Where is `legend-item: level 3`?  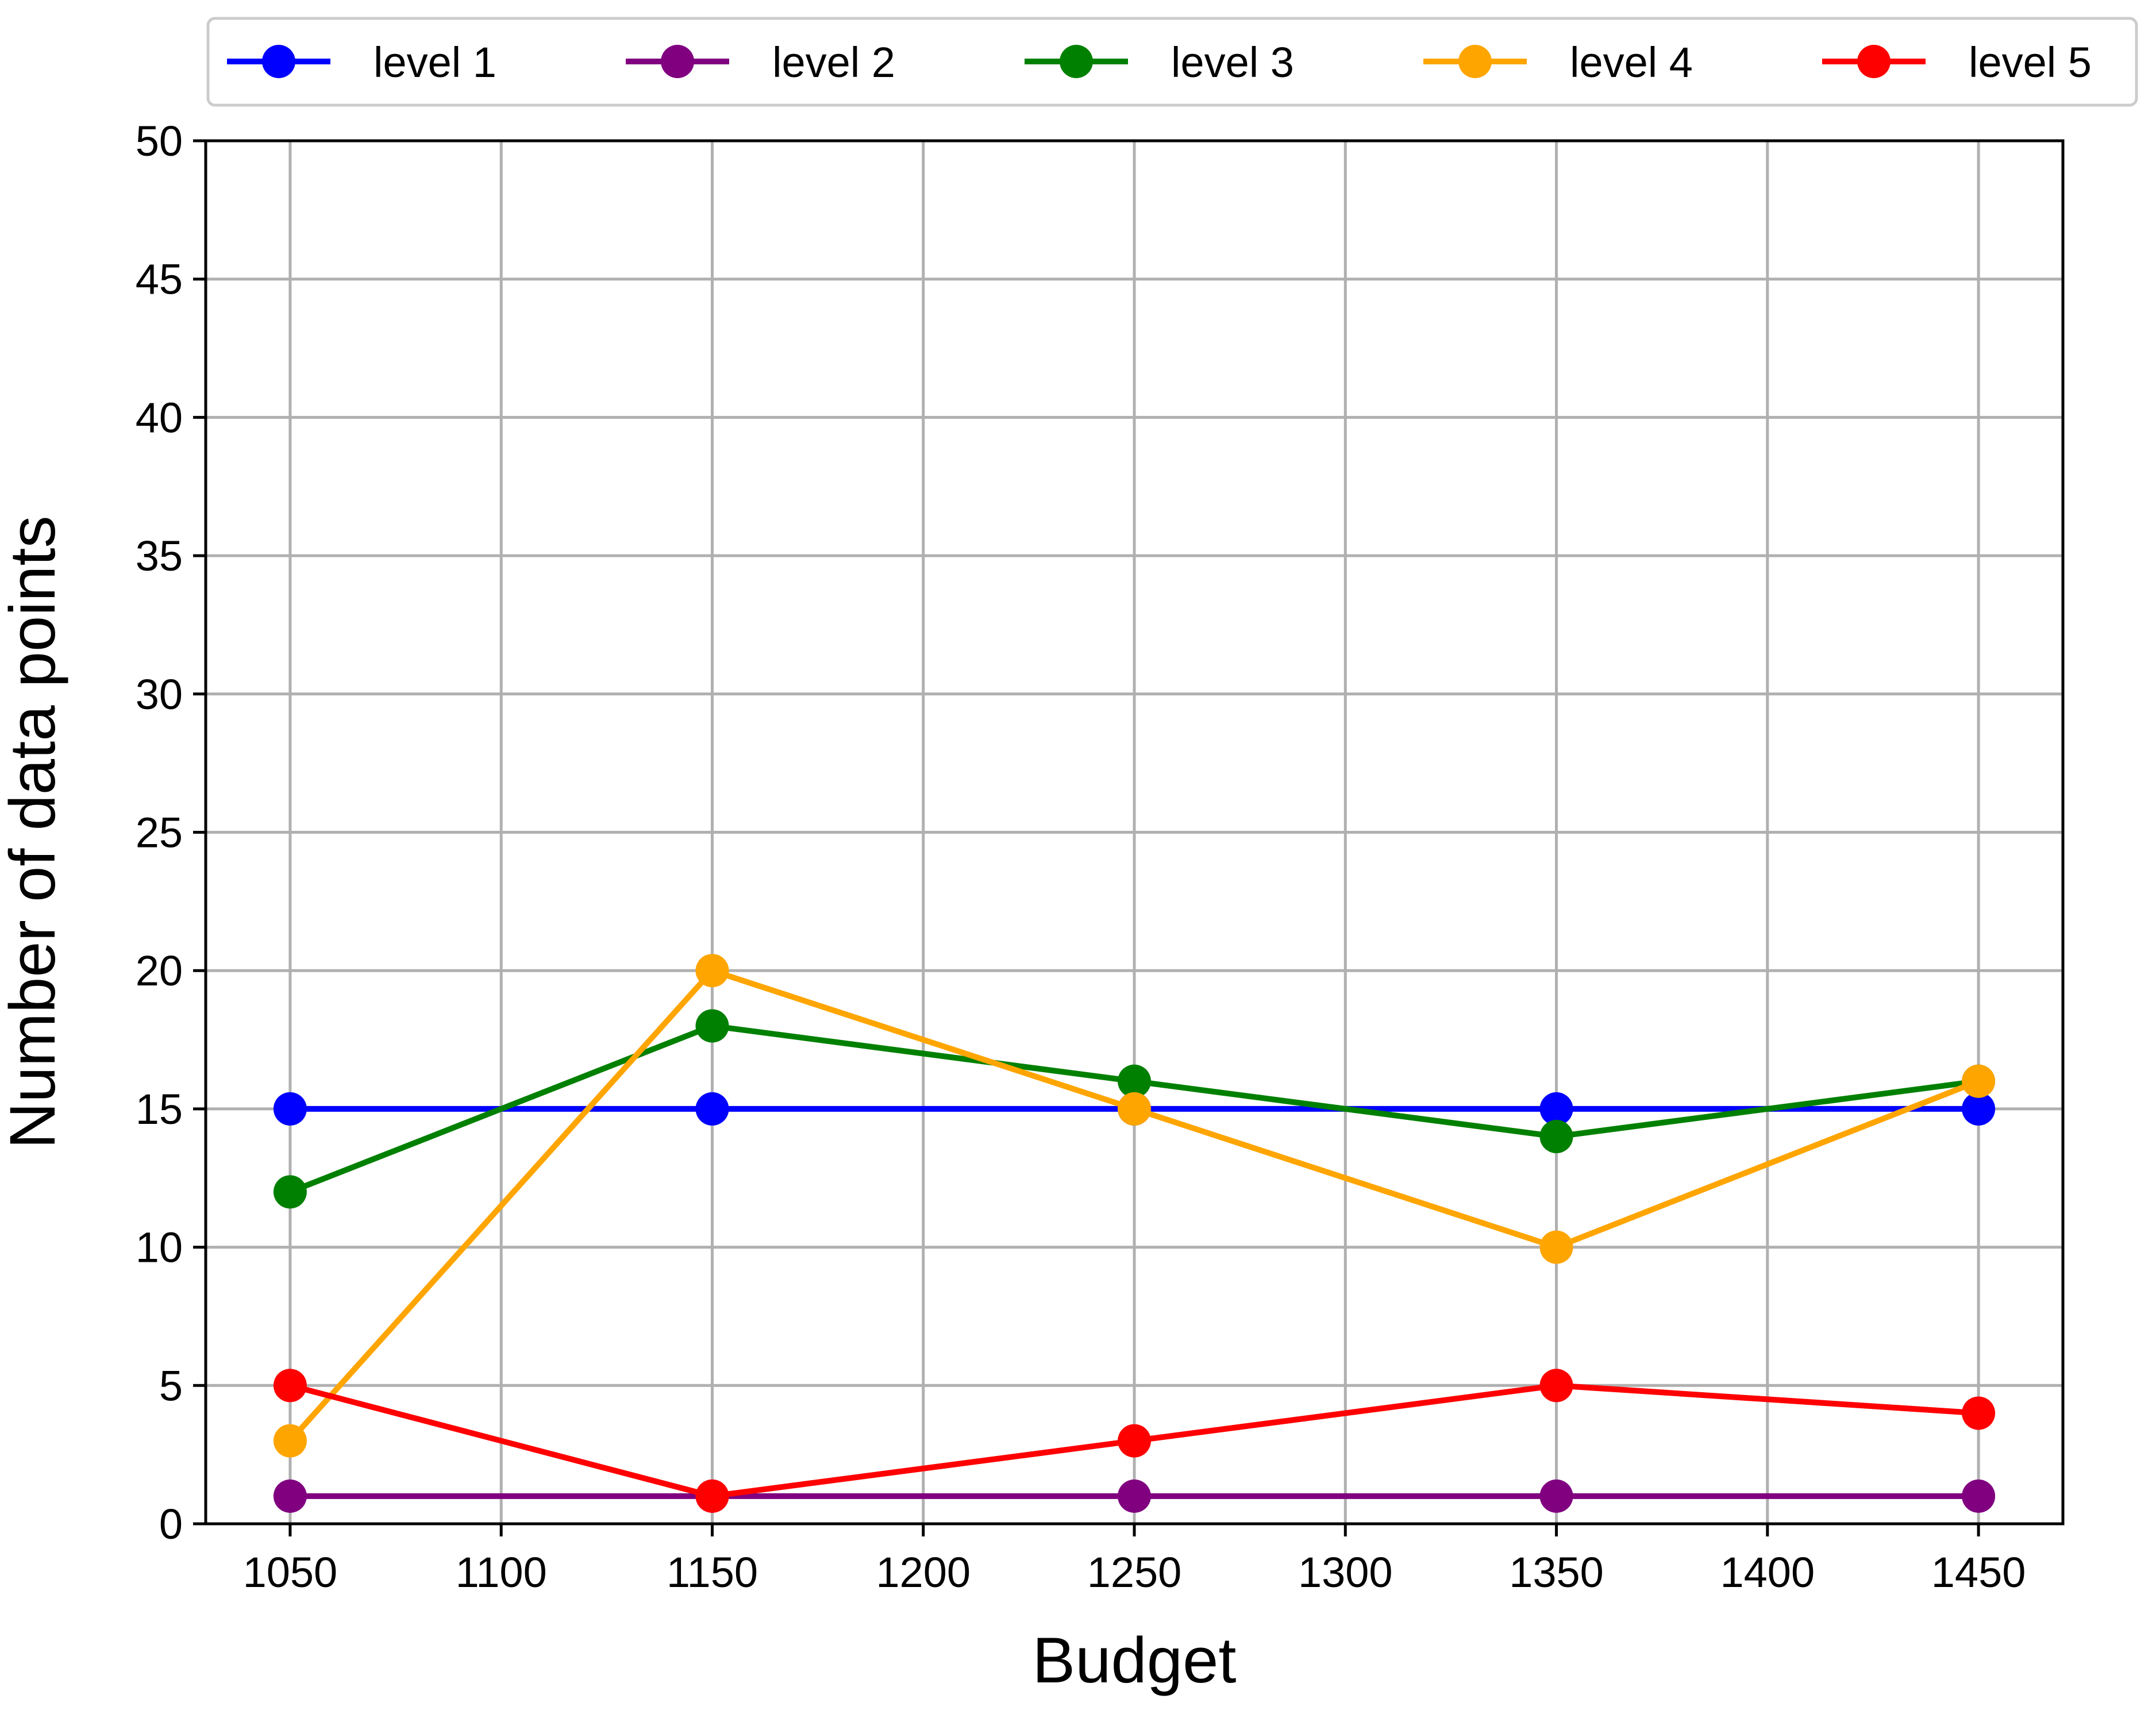
legend-item: level 3 is located at coordinates (1159, 62).